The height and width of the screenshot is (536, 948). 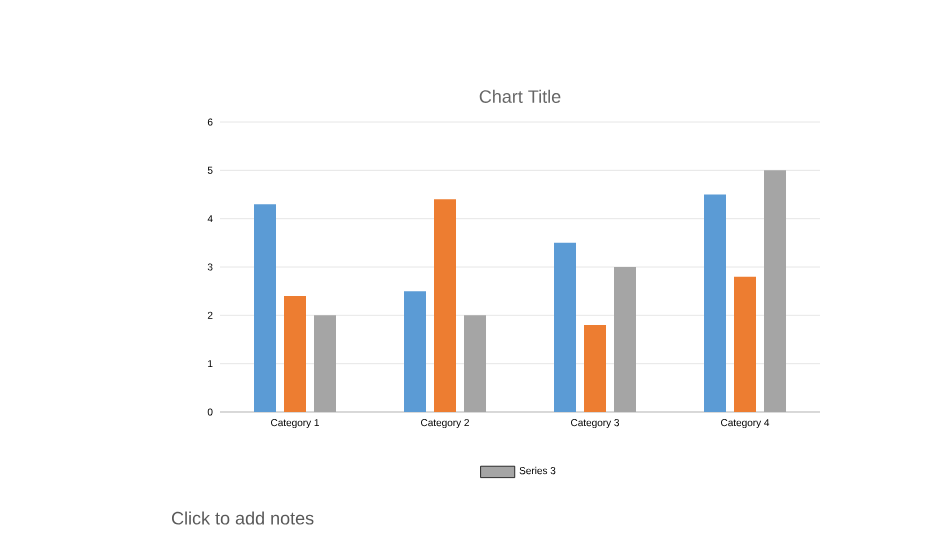 I want to click on text: Click to add notes, so click(x=242, y=518).